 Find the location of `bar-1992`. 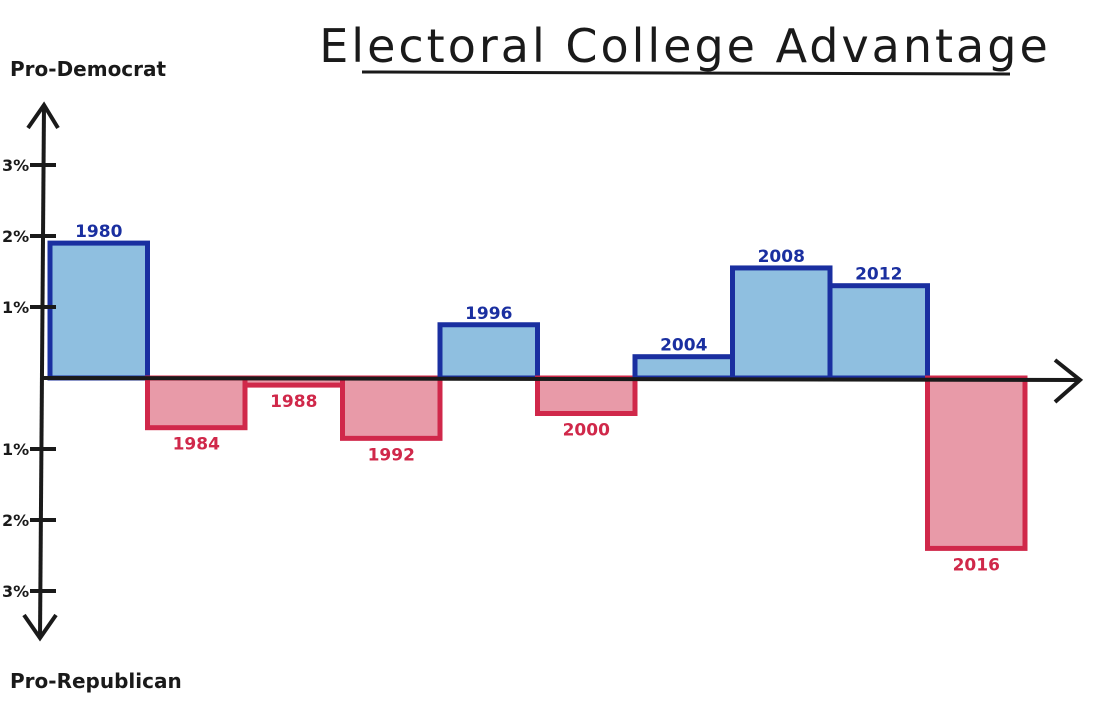

bar-1992 is located at coordinates (391, 408).